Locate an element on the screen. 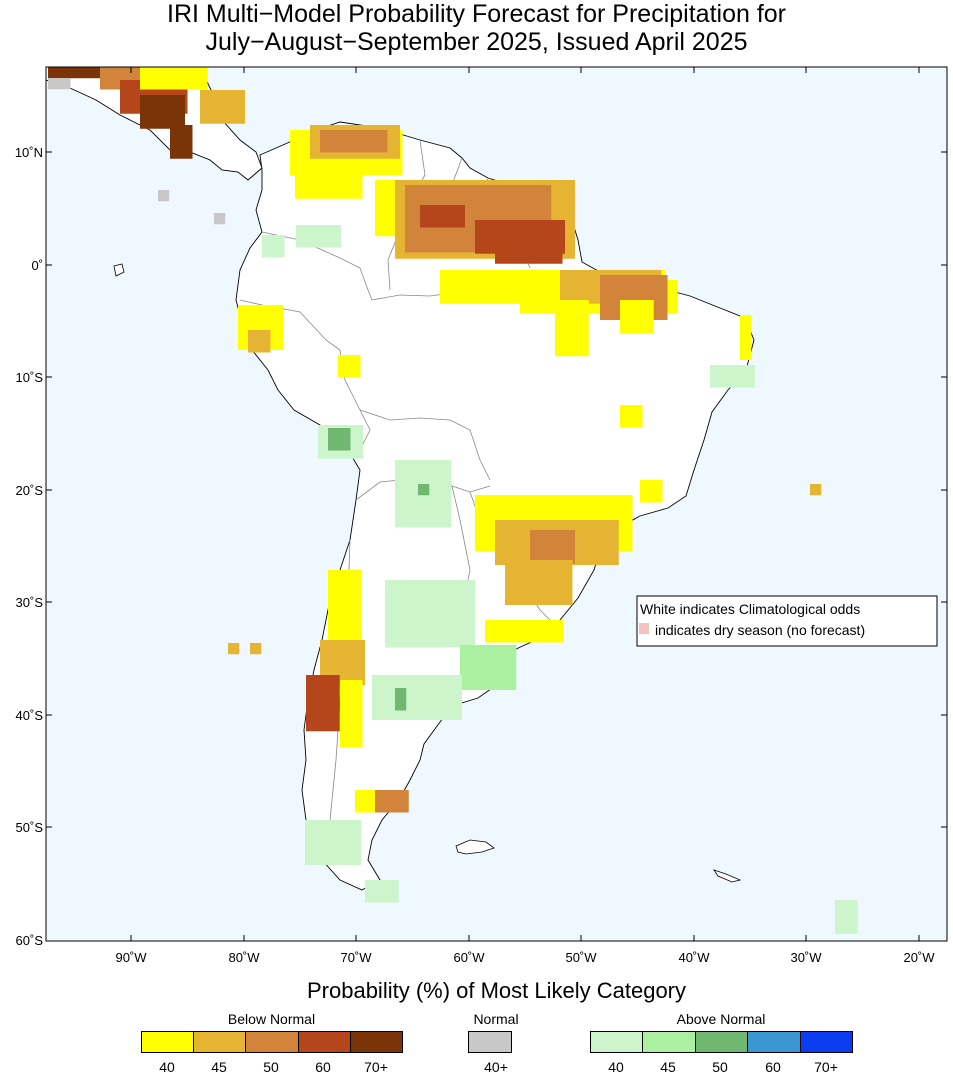 Image resolution: width=953 pixels, height=1075 pixels. lon-label-90w: 90˚W is located at coordinates (131, 957).